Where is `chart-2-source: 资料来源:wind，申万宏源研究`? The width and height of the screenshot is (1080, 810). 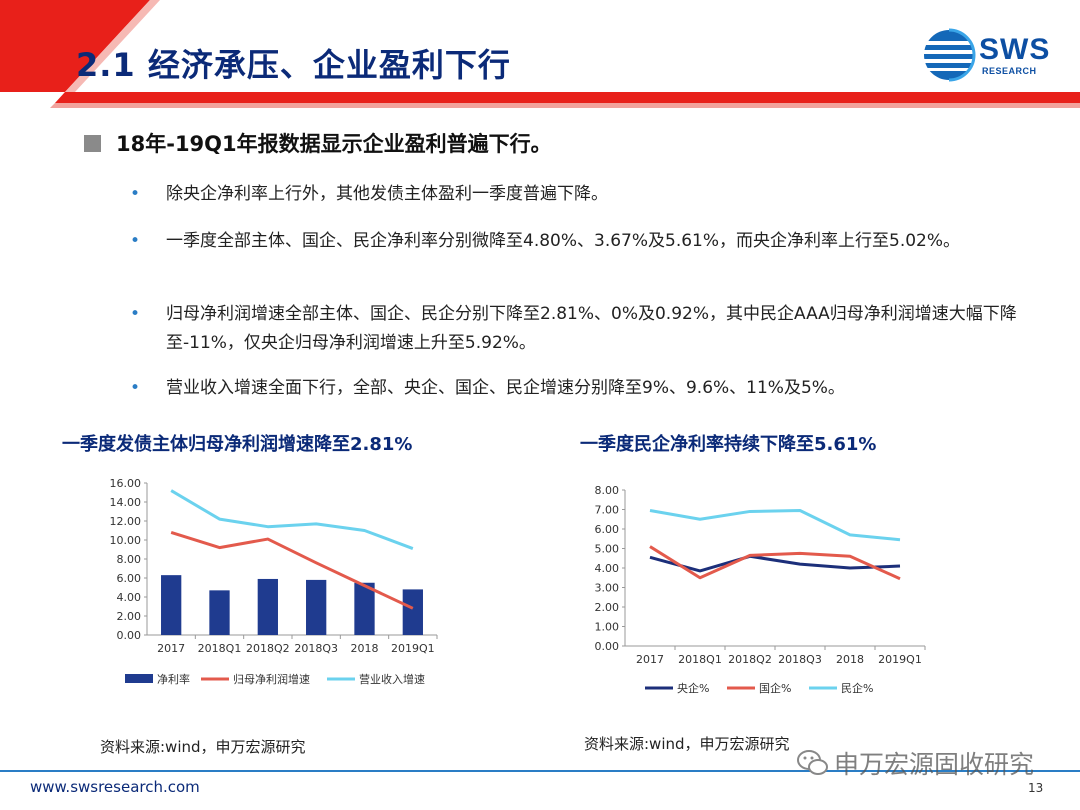
chart-2-source: 资料来源:wind，申万宏源研究 is located at coordinates (687, 744).